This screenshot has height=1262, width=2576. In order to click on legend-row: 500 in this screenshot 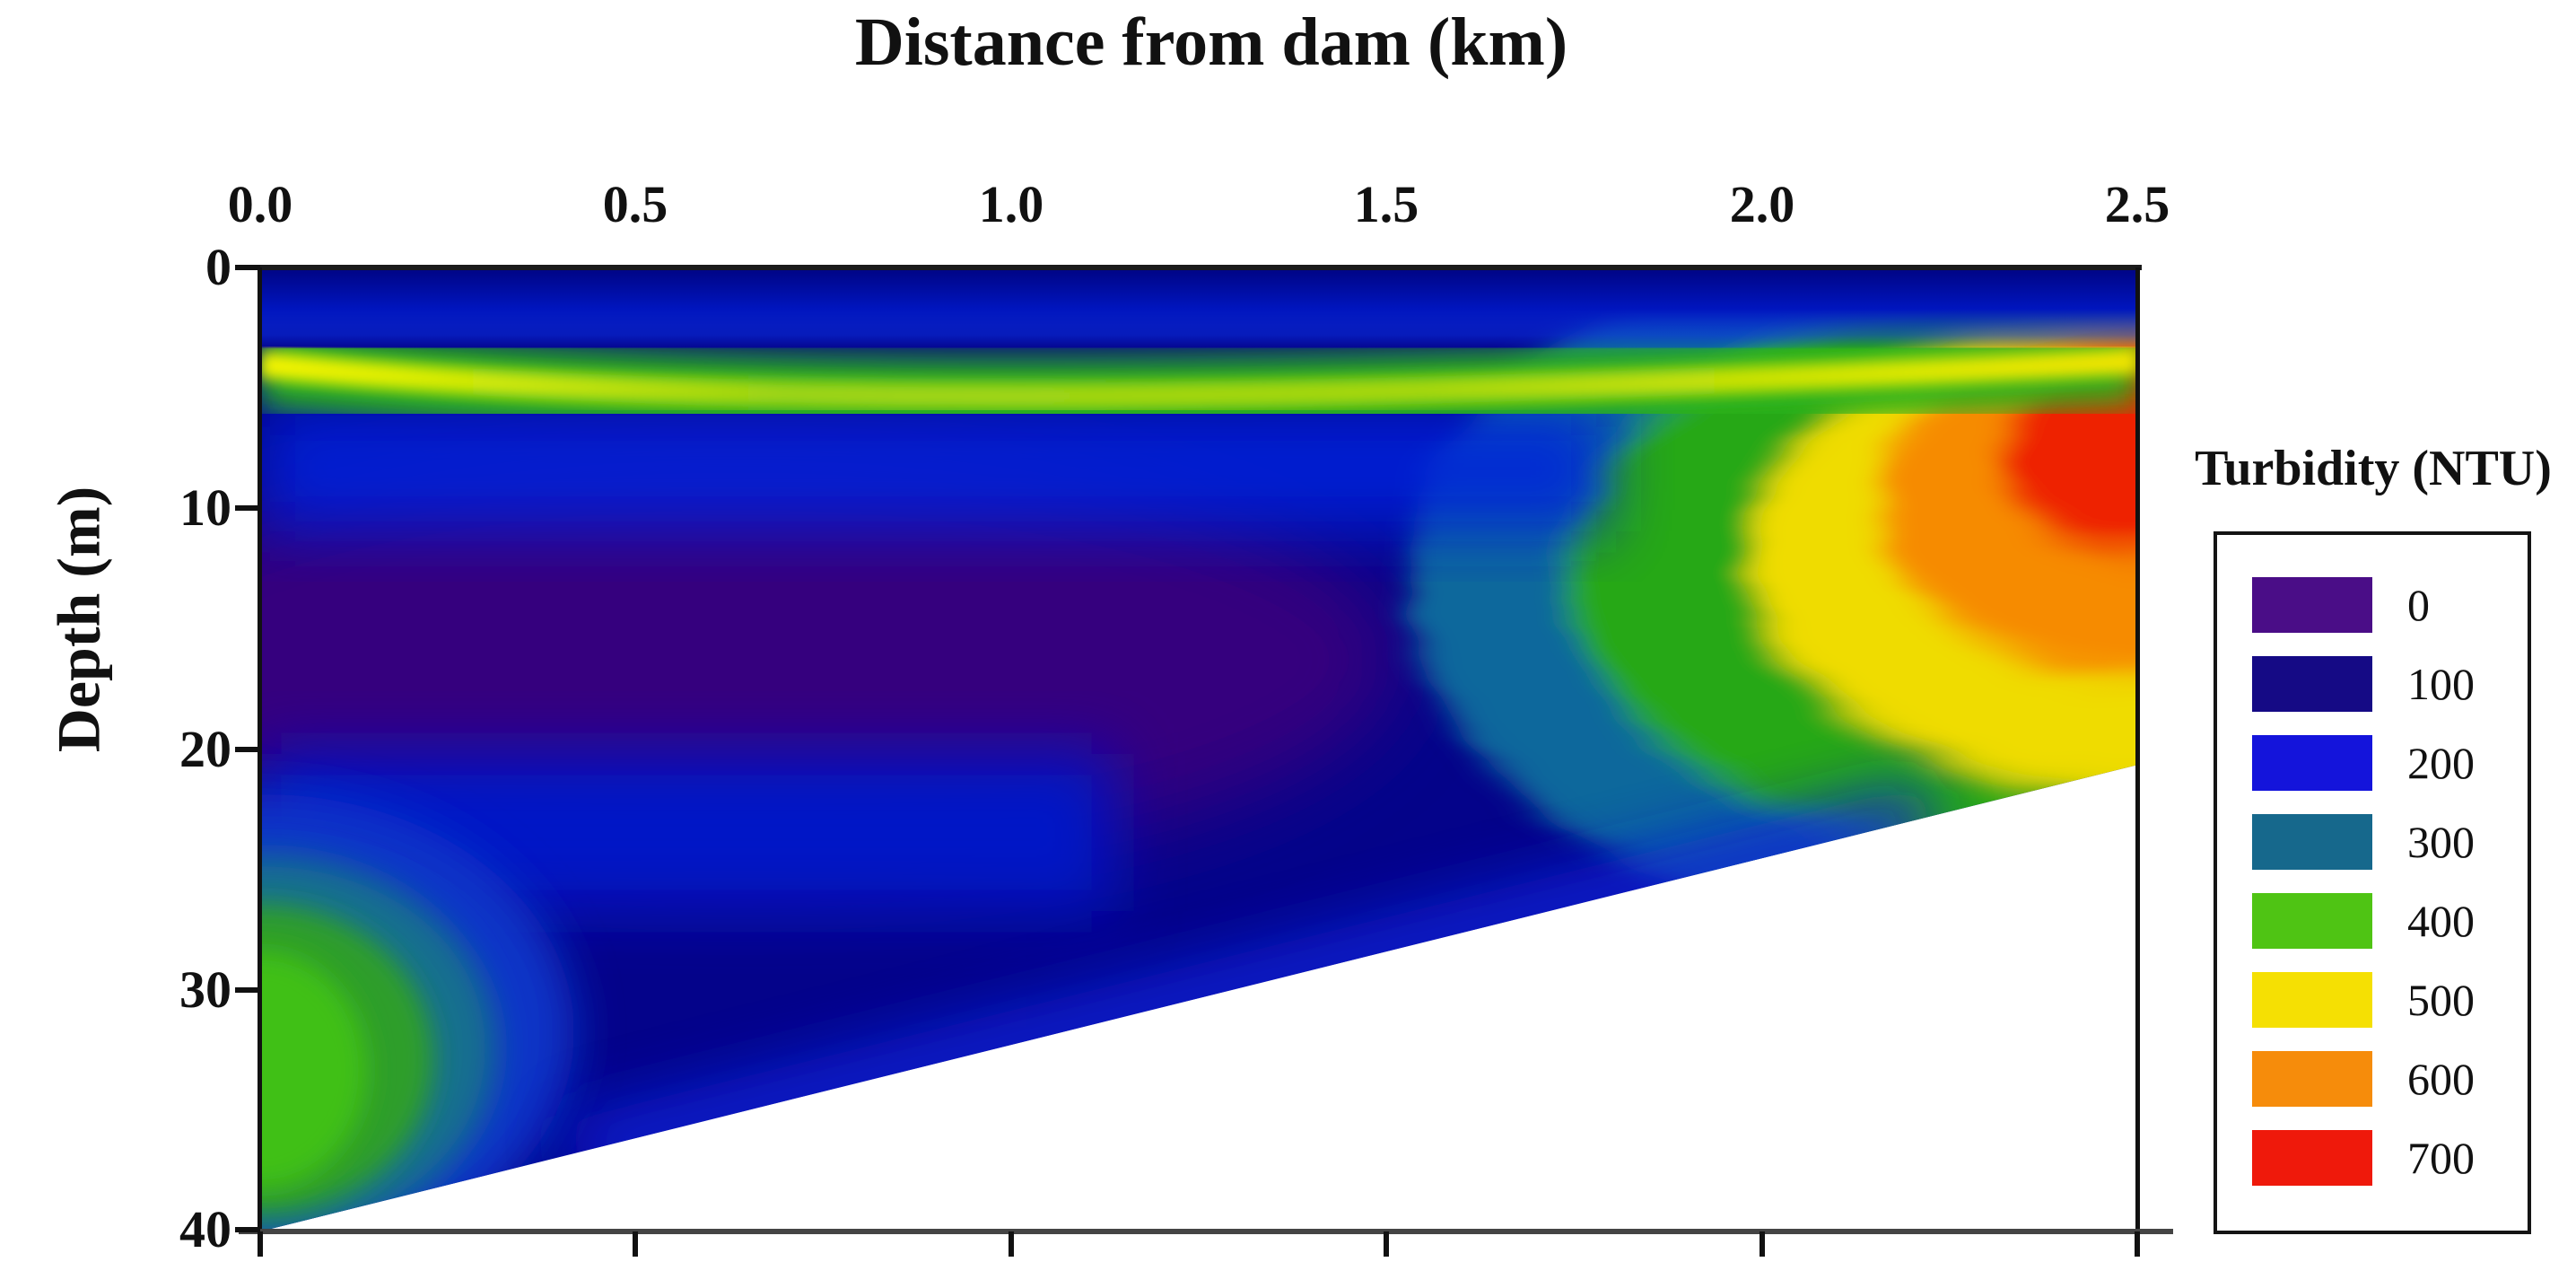, I will do `click(2390, 1000)`.